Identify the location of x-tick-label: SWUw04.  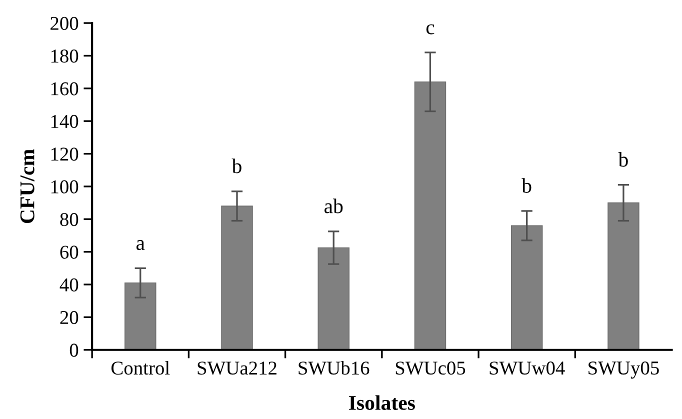
(527, 368).